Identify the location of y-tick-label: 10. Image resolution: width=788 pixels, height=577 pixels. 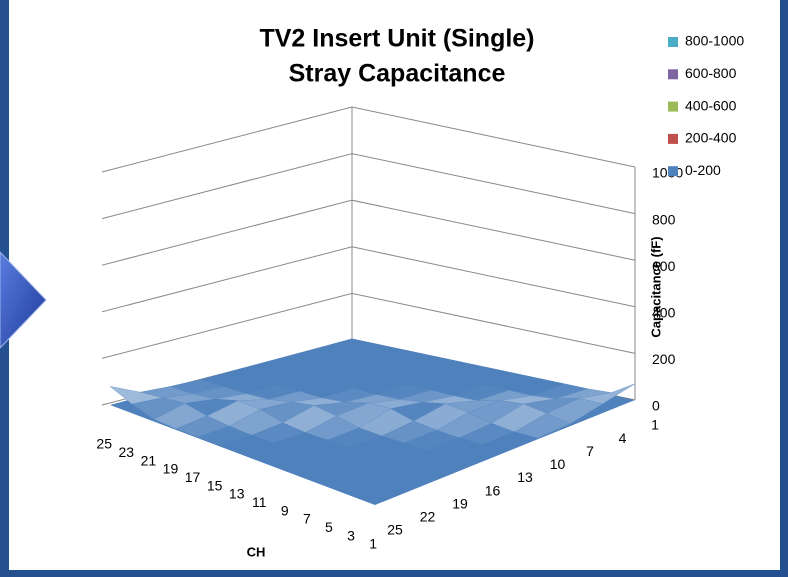
(558, 464).